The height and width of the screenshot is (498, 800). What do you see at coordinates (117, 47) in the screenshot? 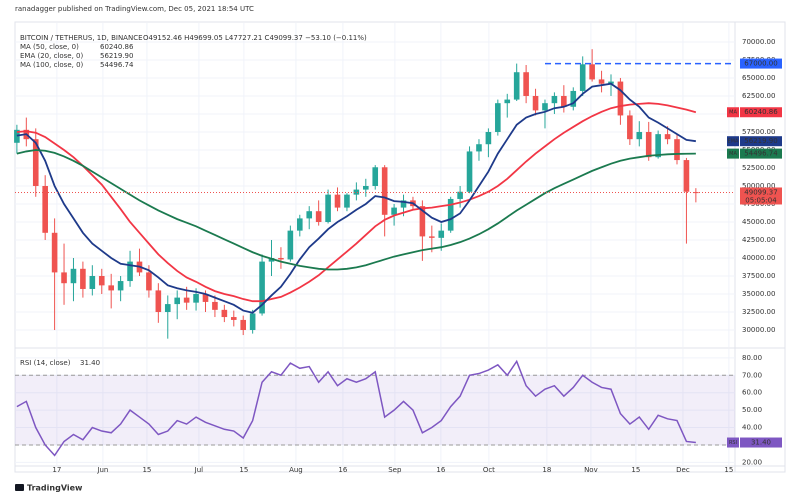
I see `legend-value: 60240.86` at bounding box center [117, 47].